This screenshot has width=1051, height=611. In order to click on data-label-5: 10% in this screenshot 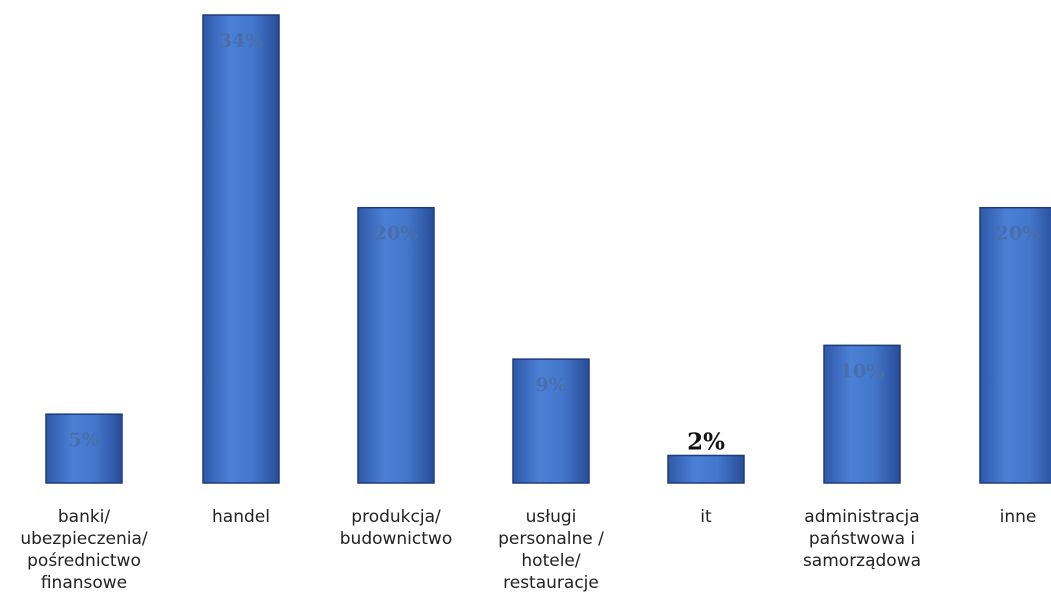, I will do `click(862, 371)`.